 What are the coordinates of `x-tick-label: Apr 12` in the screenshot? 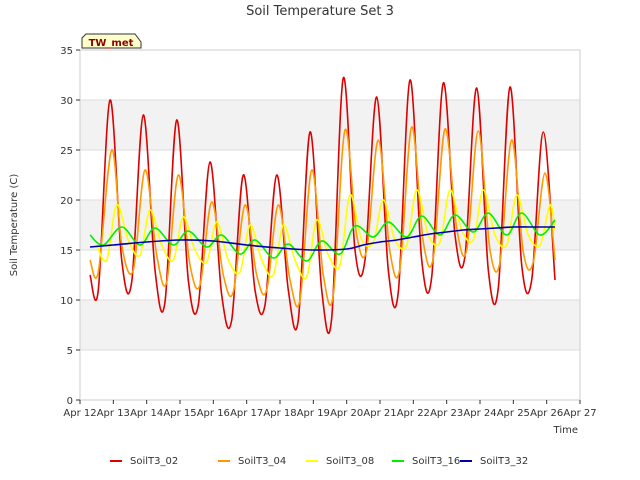 It's located at (79, 413).